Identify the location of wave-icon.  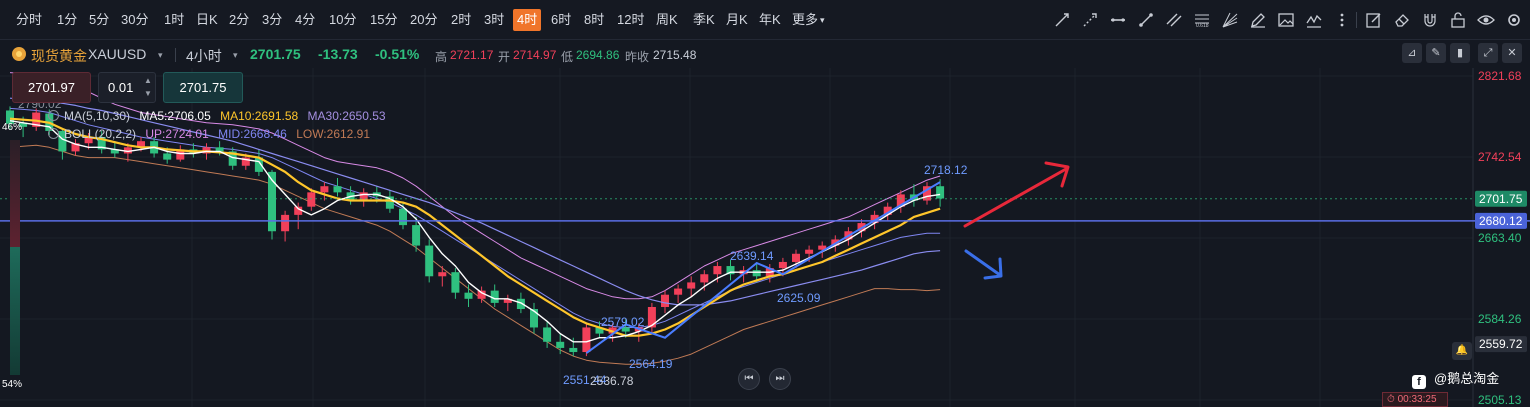
(1314, 20).